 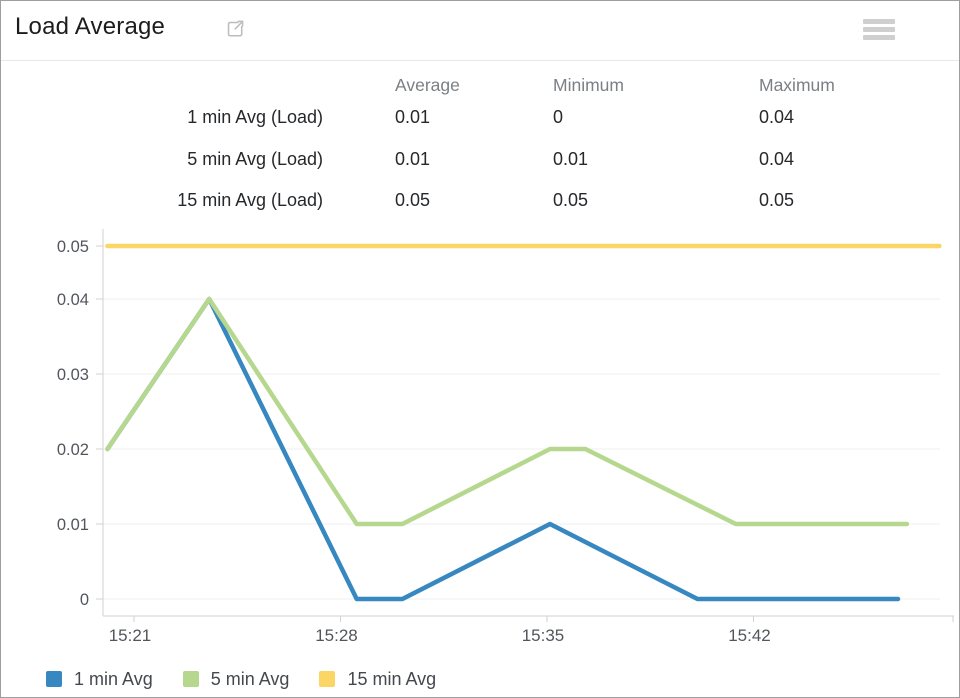 I want to click on y-axis-label: 0.01, so click(x=73, y=525).